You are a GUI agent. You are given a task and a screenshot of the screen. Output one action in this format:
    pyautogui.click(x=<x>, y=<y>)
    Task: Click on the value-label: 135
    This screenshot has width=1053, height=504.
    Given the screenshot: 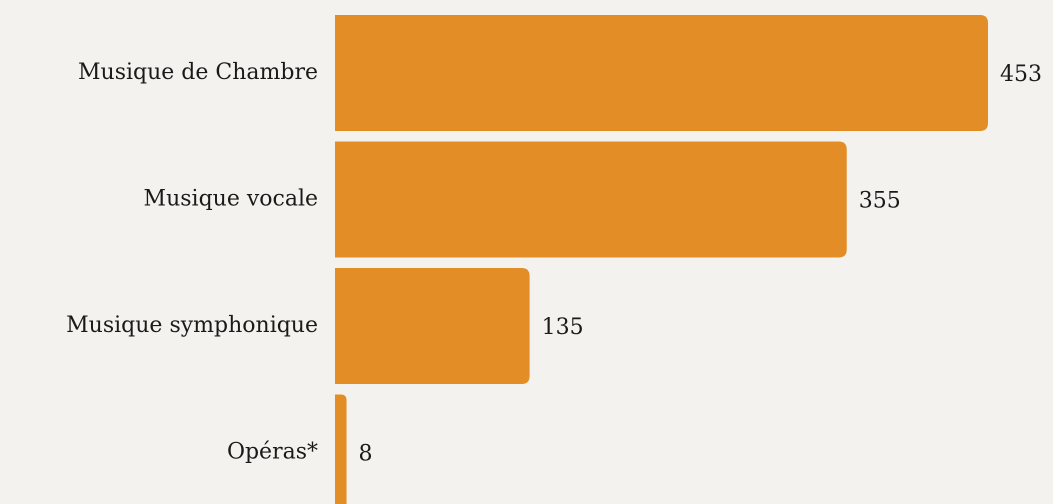 What is the action you would take?
    pyautogui.click(x=563, y=327)
    